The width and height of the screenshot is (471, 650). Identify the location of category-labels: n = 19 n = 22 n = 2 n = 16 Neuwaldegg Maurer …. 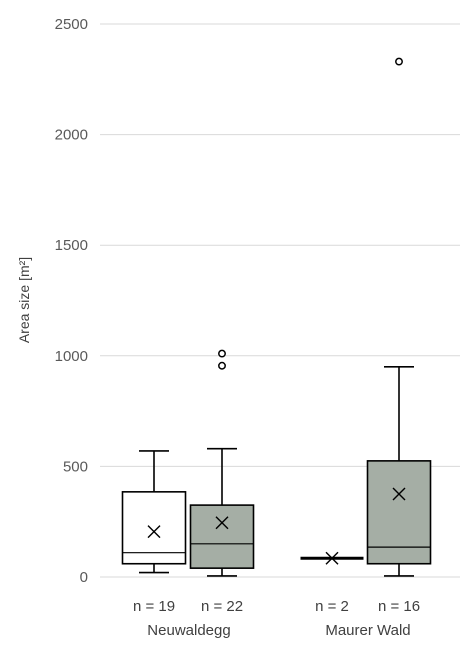
(276, 618).